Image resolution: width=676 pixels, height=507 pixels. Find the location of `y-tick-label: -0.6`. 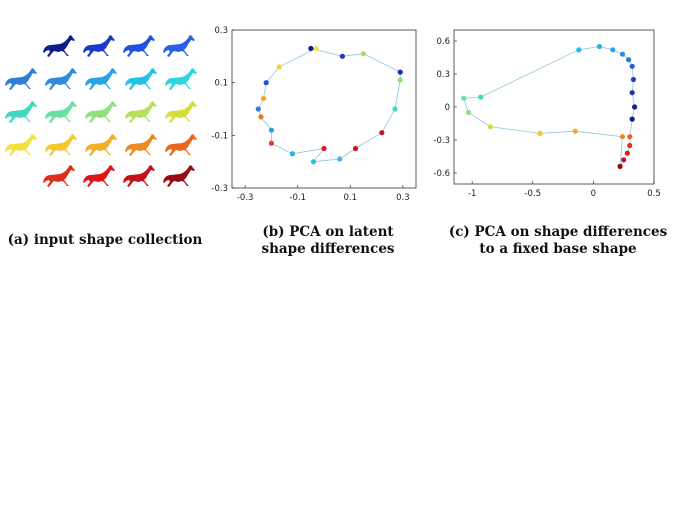

y-tick-label: -0.6 is located at coordinates (441, 174).